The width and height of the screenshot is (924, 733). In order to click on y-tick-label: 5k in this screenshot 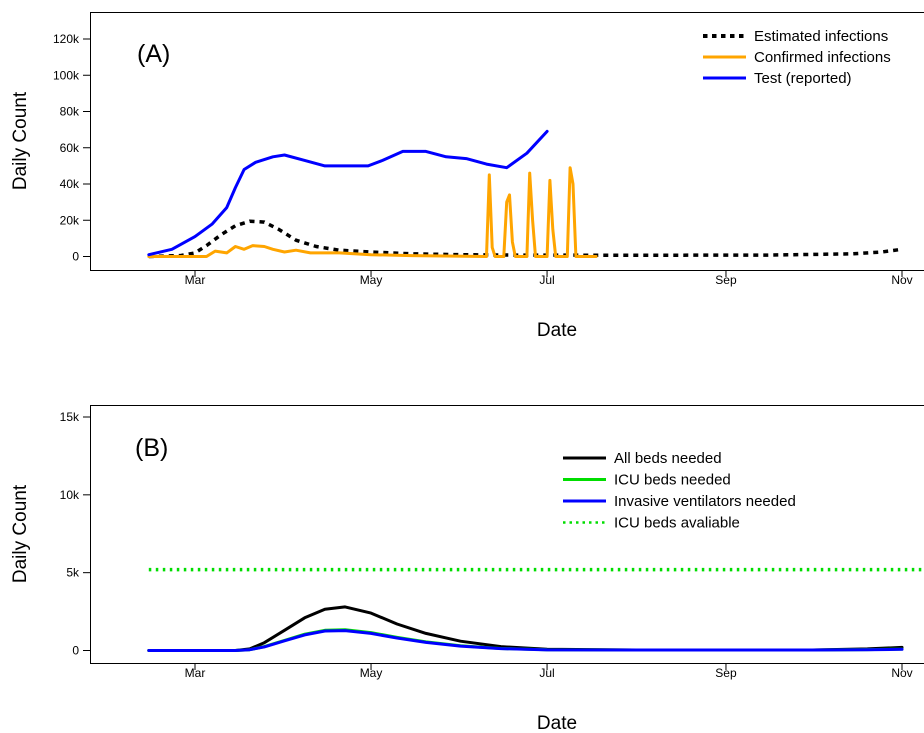, I will do `click(73, 573)`.